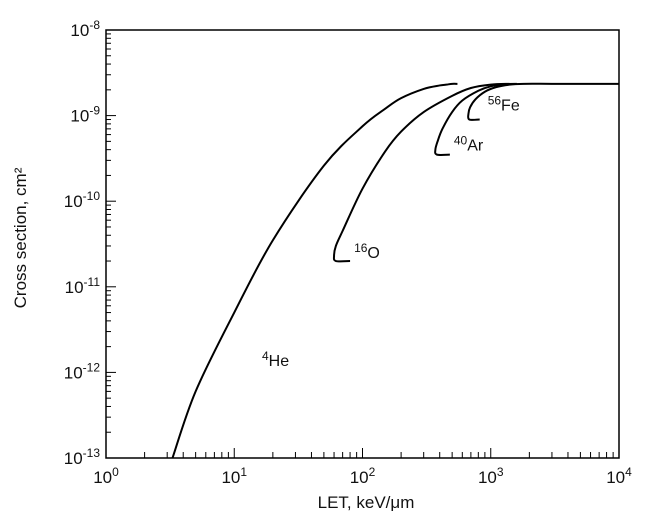 This screenshot has width=645, height=517. What do you see at coordinates (491, 476) in the screenshot?
I see `x-tick-label: 10³` at bounding box center [491, 476].